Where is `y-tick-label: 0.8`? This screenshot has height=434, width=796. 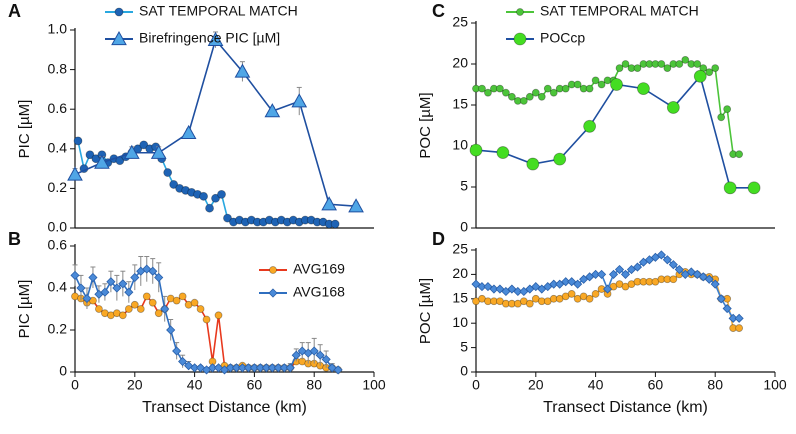
y-tick-label: 0.8 is located at coordinates (58, 68).